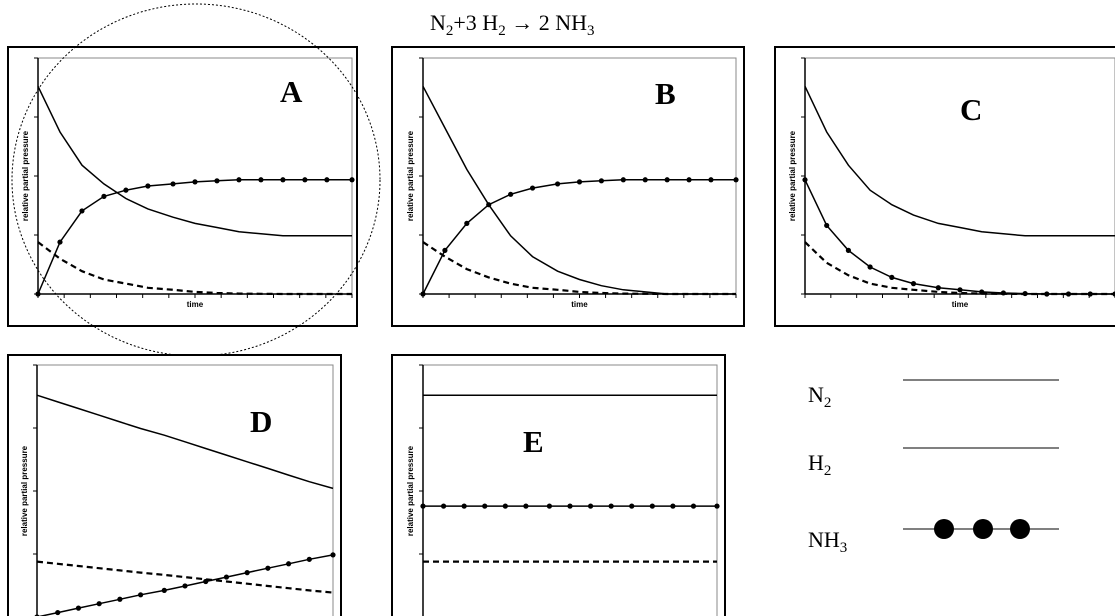  What do you see at coordinates (194, 268) in the screenshot?
I see `series-line-h2` at bounding box center [194, 268].